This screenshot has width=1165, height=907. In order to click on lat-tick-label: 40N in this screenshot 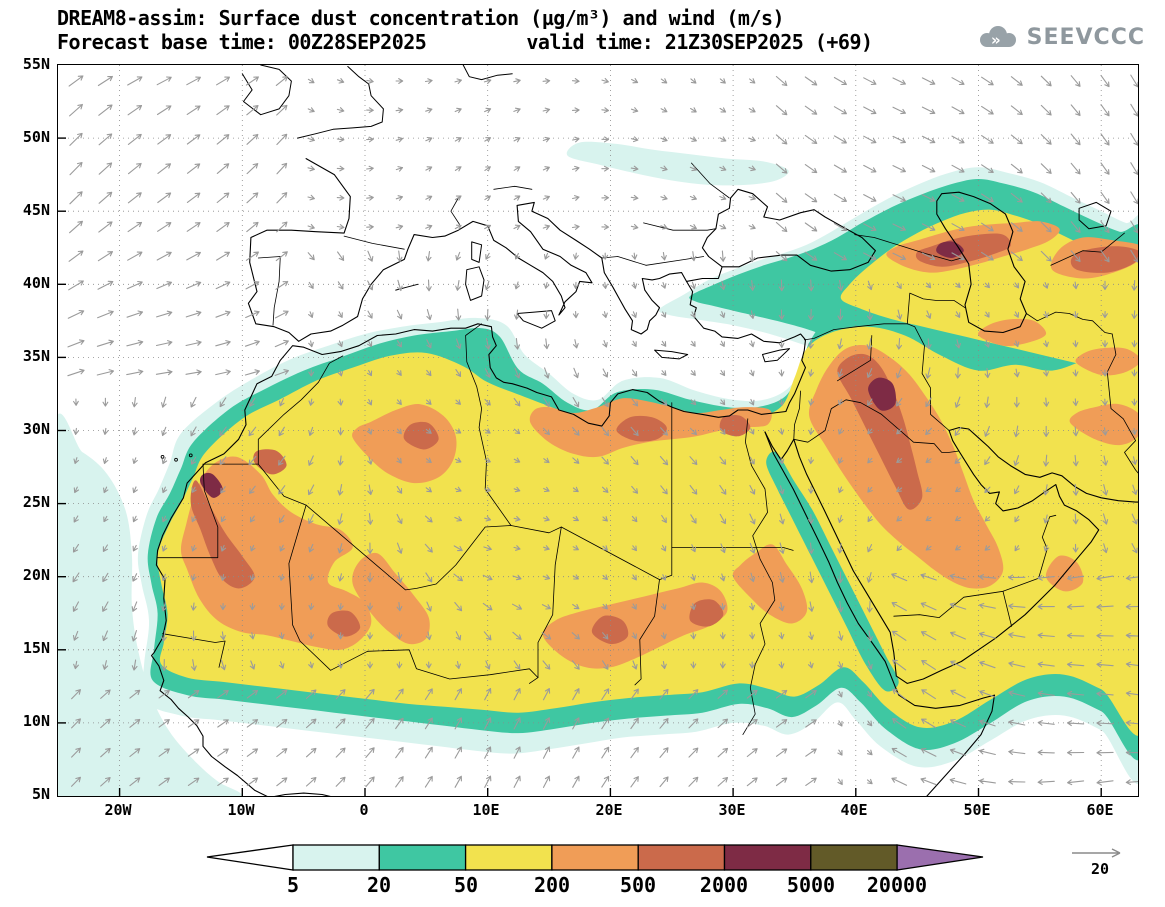, I will do `click(36, 283)`.